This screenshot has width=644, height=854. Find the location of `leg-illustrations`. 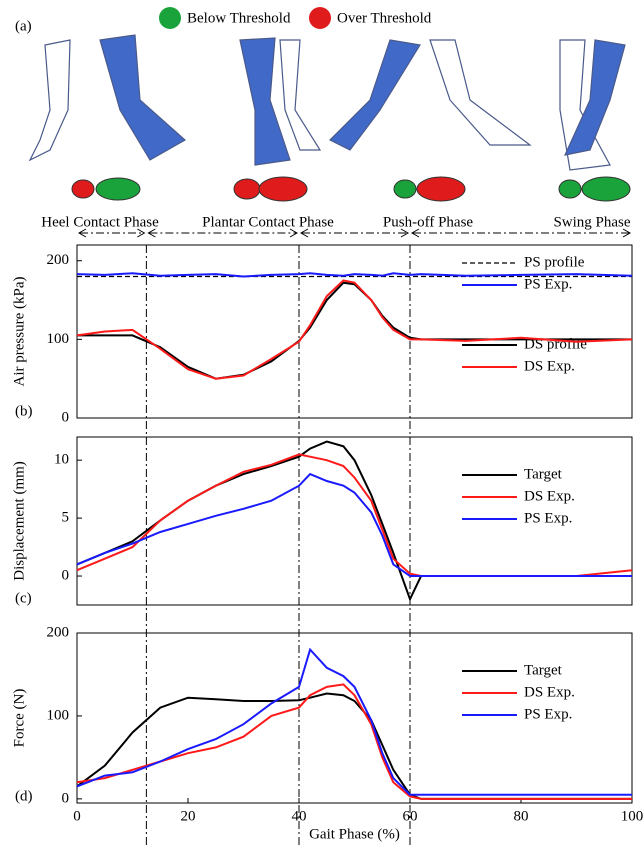

leg-illustrations is located at coordinates (327, 102).